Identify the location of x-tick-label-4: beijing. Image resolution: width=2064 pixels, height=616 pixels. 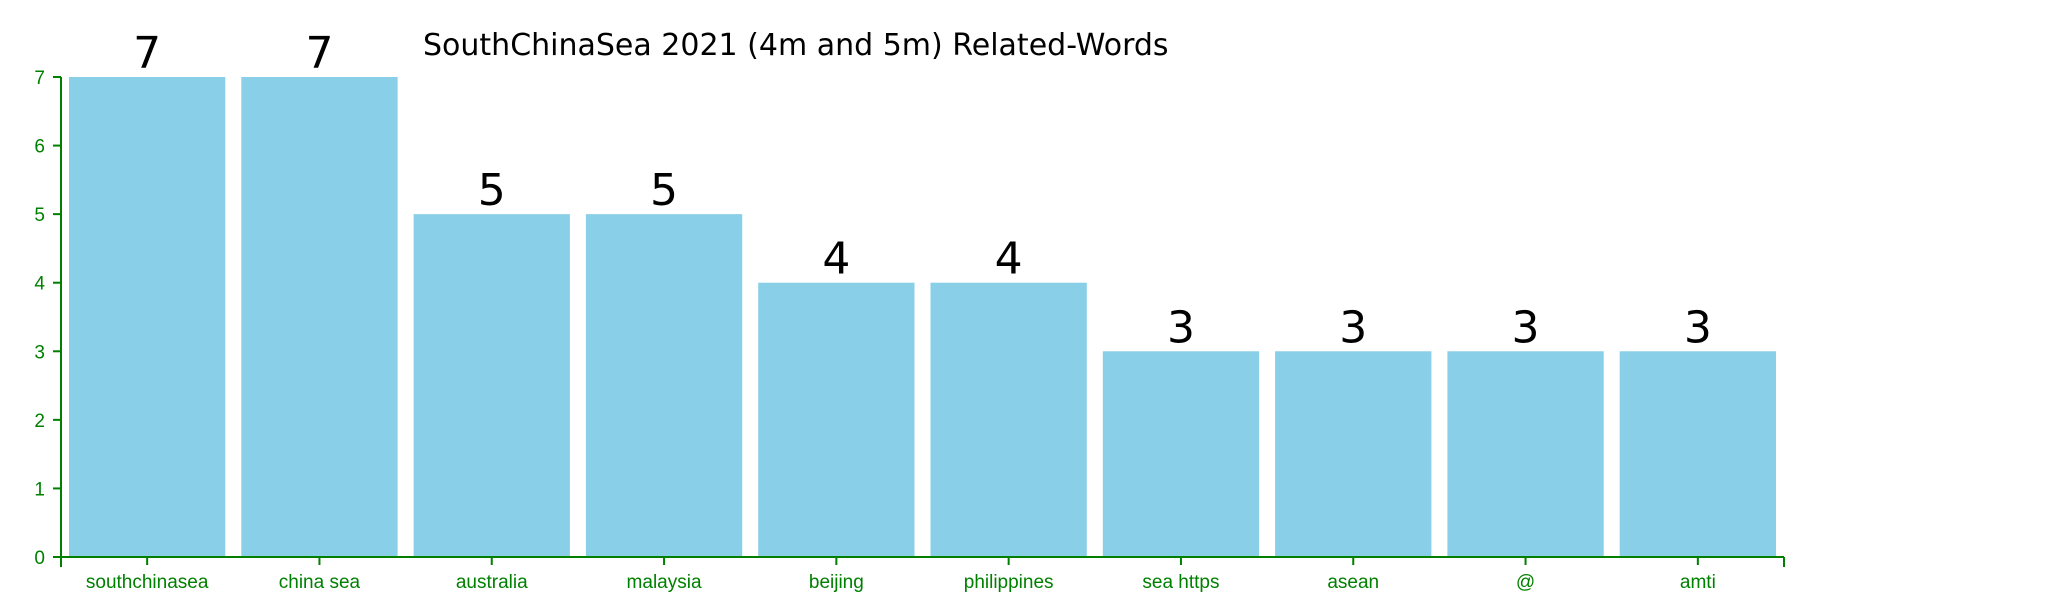
(836, 582).